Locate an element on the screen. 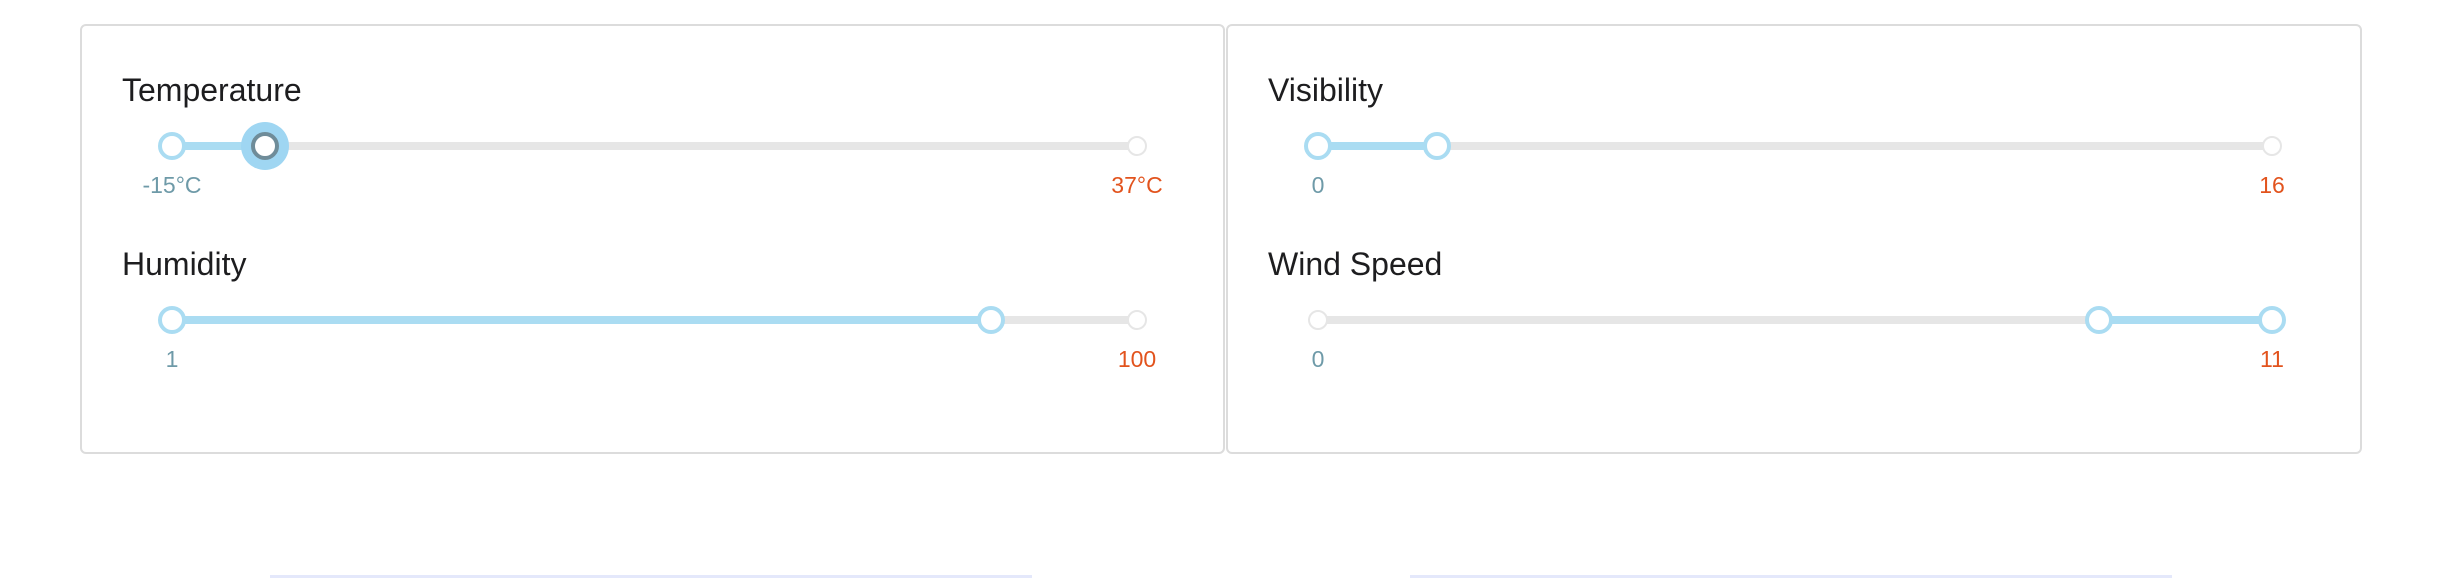  divider-left is located at coordinates (651, 576).